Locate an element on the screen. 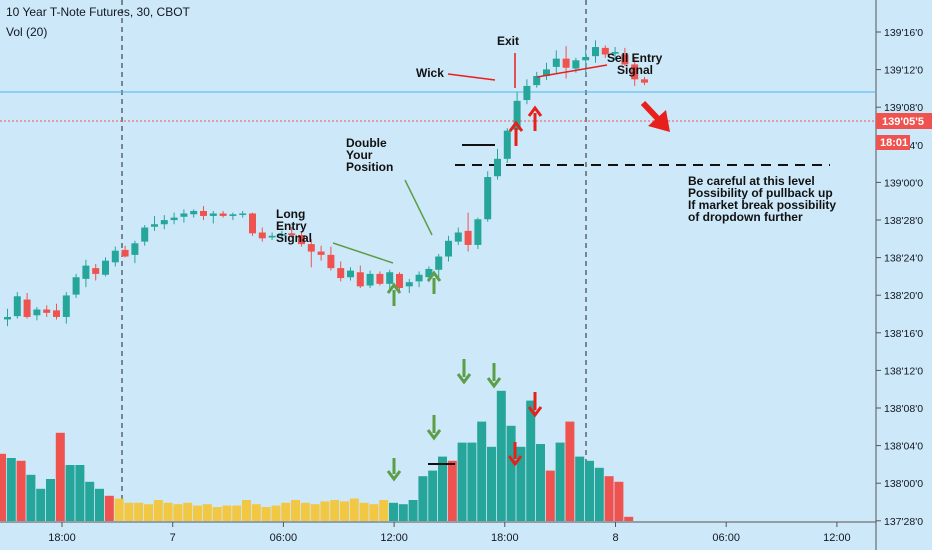 The width and height of the screenshot is (932, 550). time-tick-label: 8 is located at coordinates (615, 538).